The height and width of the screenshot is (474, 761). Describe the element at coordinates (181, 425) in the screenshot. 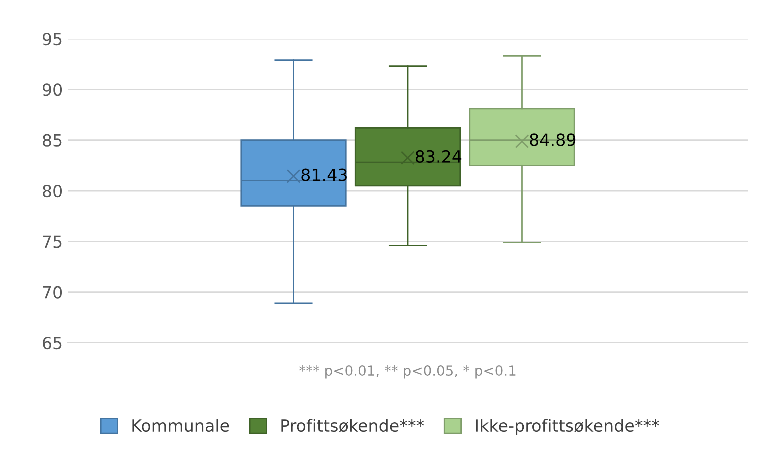

I see `legend-label: Kommunale` at that location.